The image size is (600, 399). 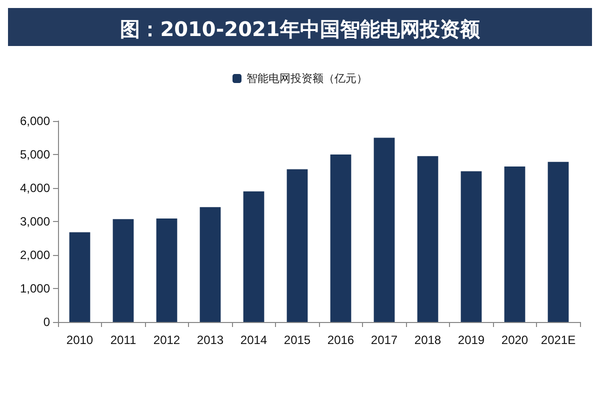 I want to click on y-tick-label: 1,000, so click(x=35, y=289).